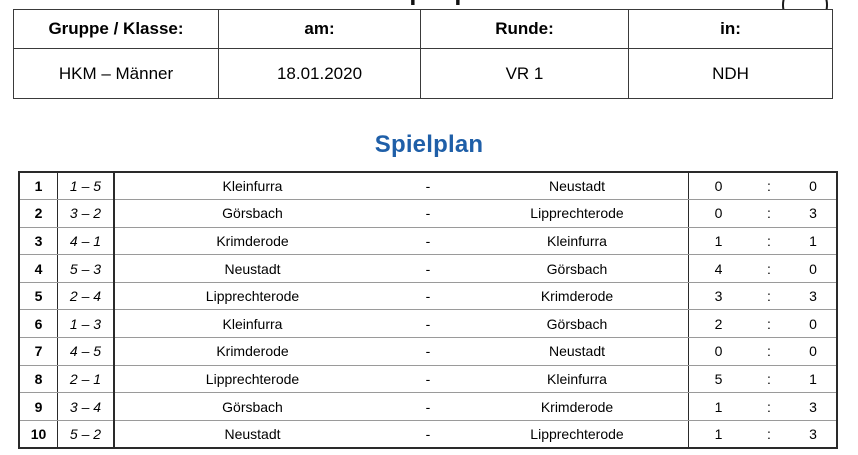 The height and width of the screenshot is (455, 858). Describe the element at coordinates (38, 434) in the screenshot. I see `match-number: 10` at that location.